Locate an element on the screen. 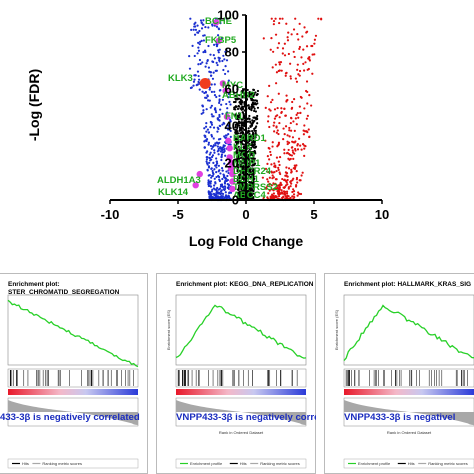 The width and height of the screenshot is (474, 474). legend-label: Hits is located at coordinates (25, 463).